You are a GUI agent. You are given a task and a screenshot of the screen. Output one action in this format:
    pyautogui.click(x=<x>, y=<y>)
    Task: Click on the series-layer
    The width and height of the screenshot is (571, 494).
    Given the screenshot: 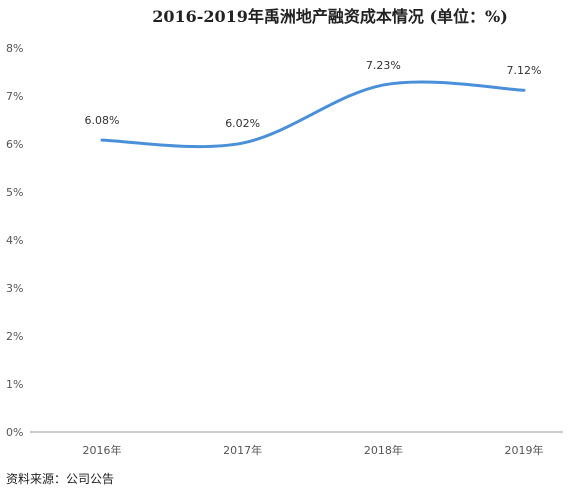 What is the action you would take?
    pyautogui.click(x=313, y=114)
    